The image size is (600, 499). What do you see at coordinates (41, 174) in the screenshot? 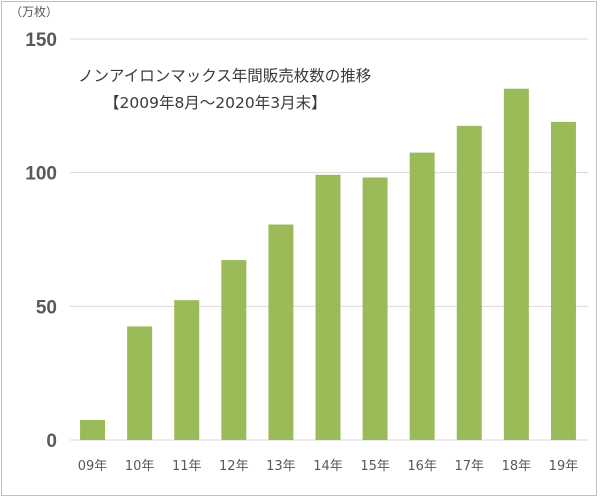
I see `y-tick-label: 100` at bounding box center [41, 174].